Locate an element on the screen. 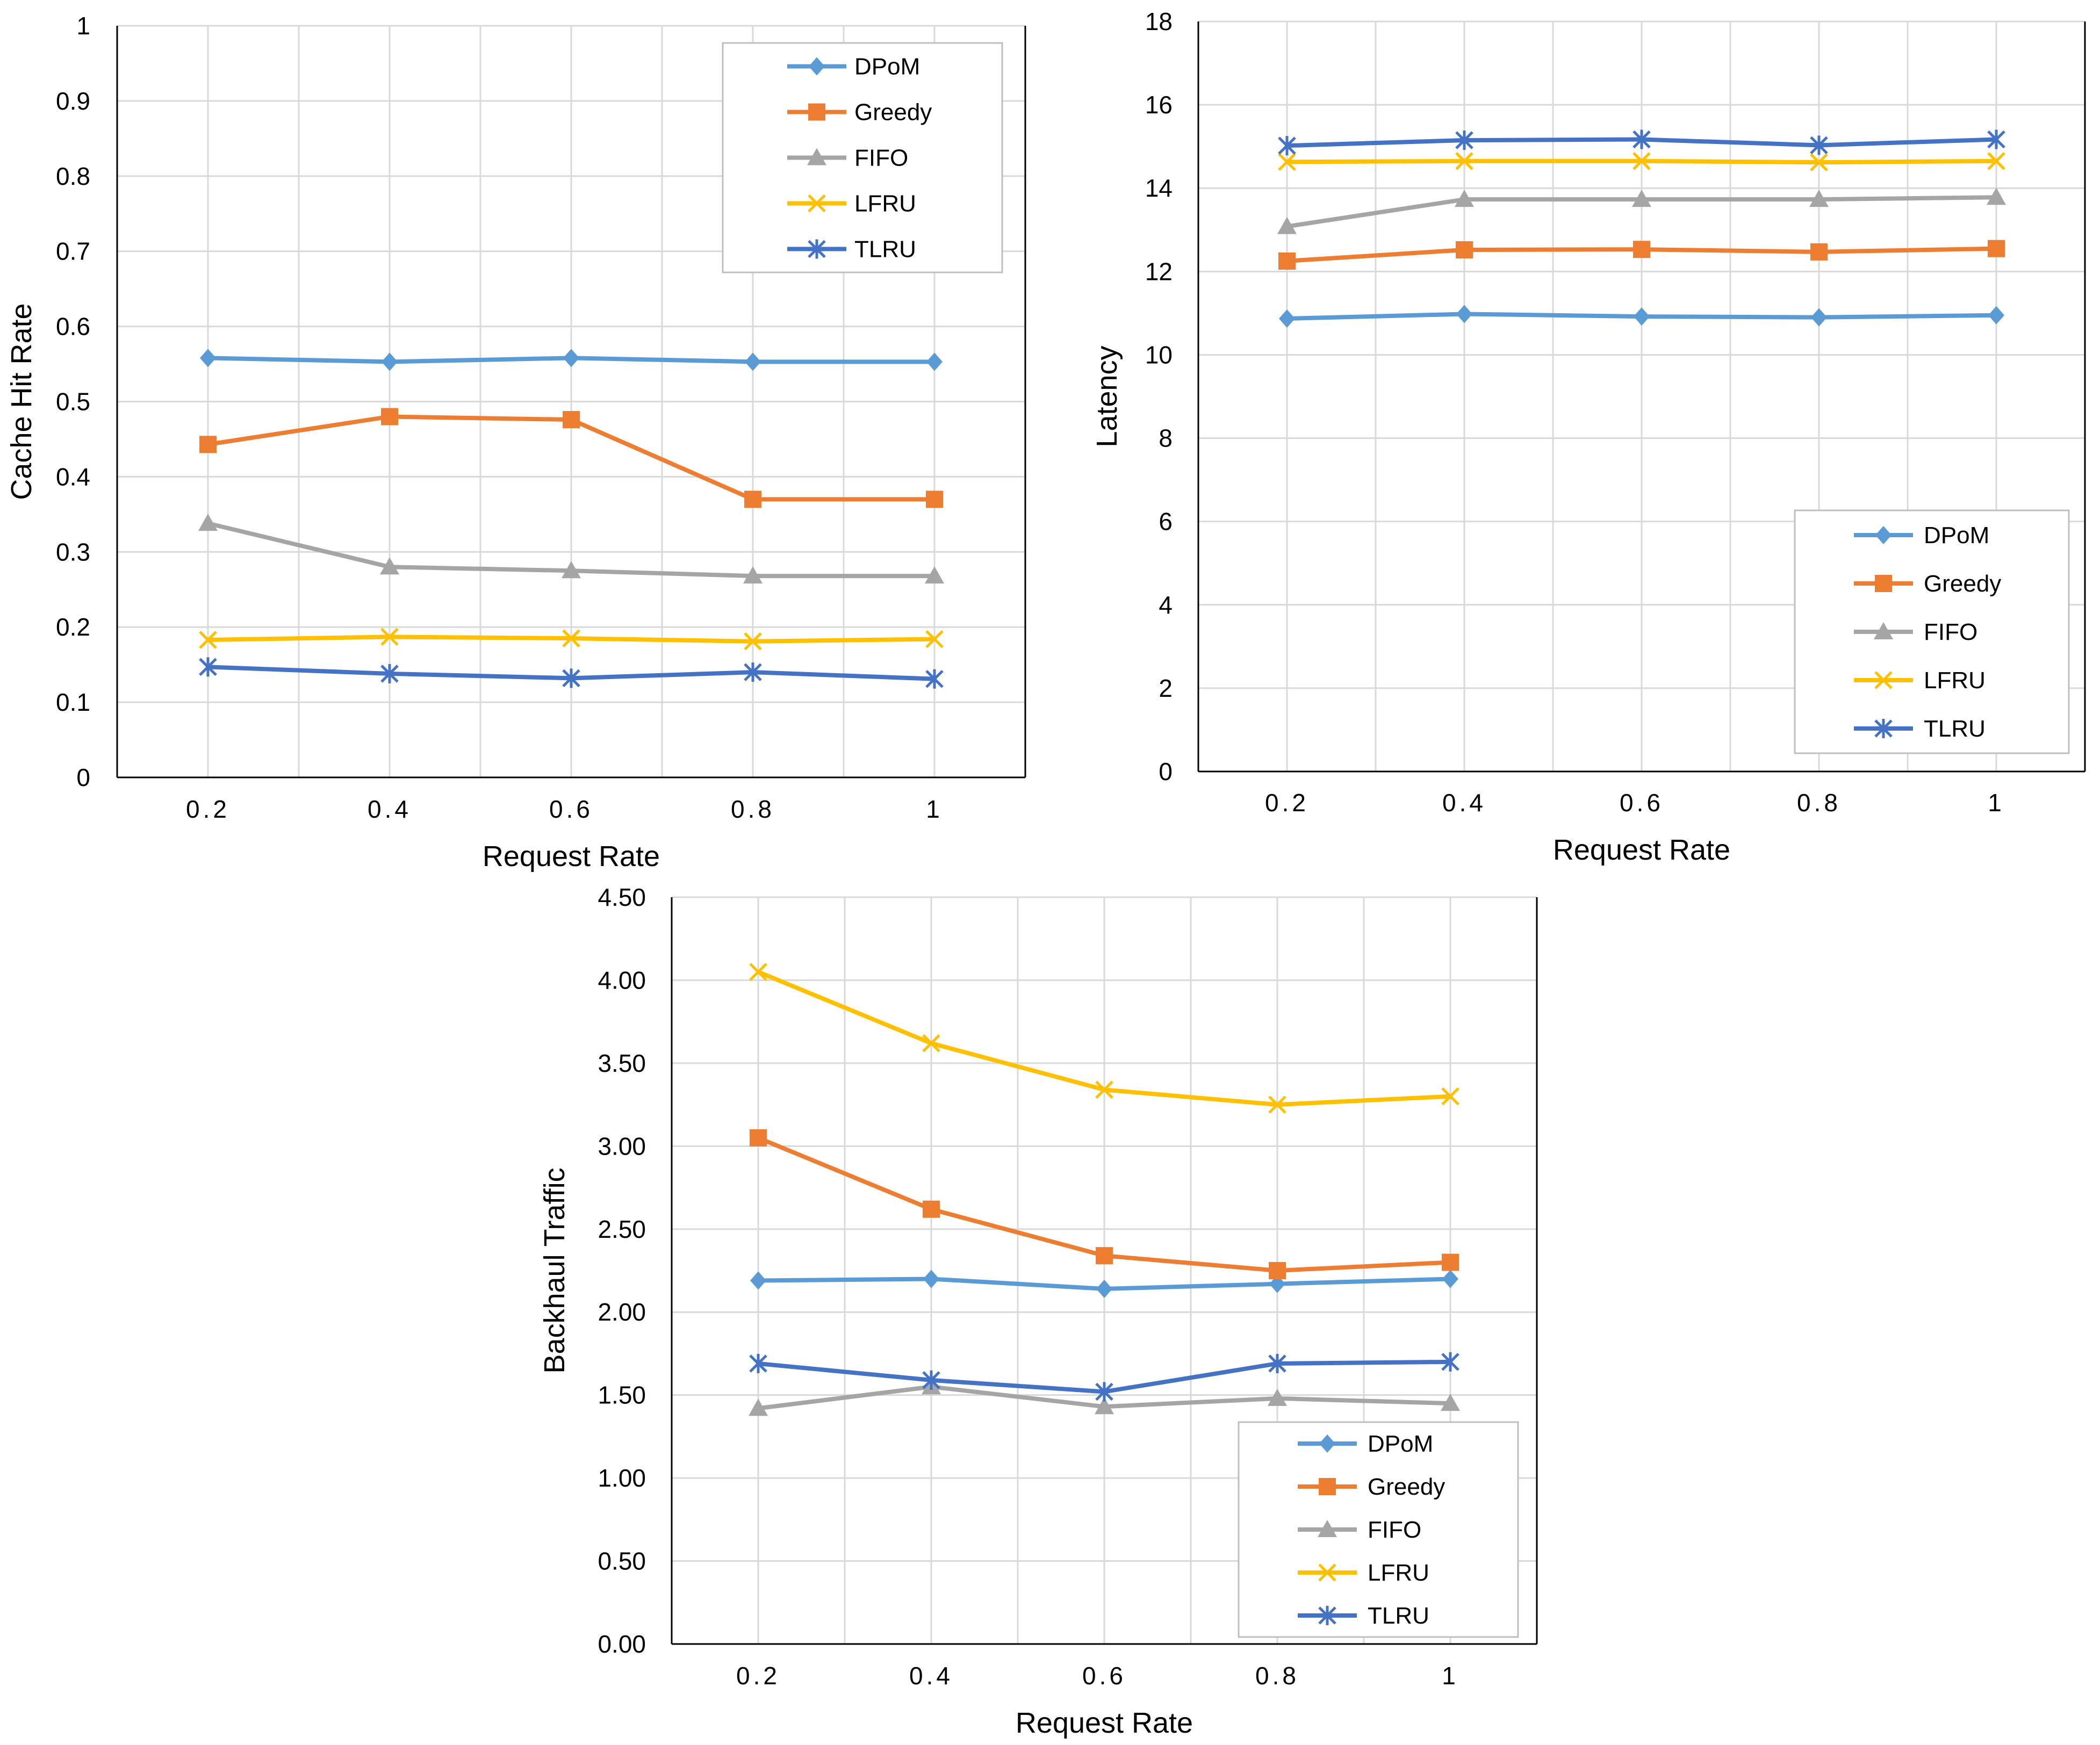 This screenshot has width=2100, height=1745. x-tick-label: 1 is located at coordinates (934, 809).